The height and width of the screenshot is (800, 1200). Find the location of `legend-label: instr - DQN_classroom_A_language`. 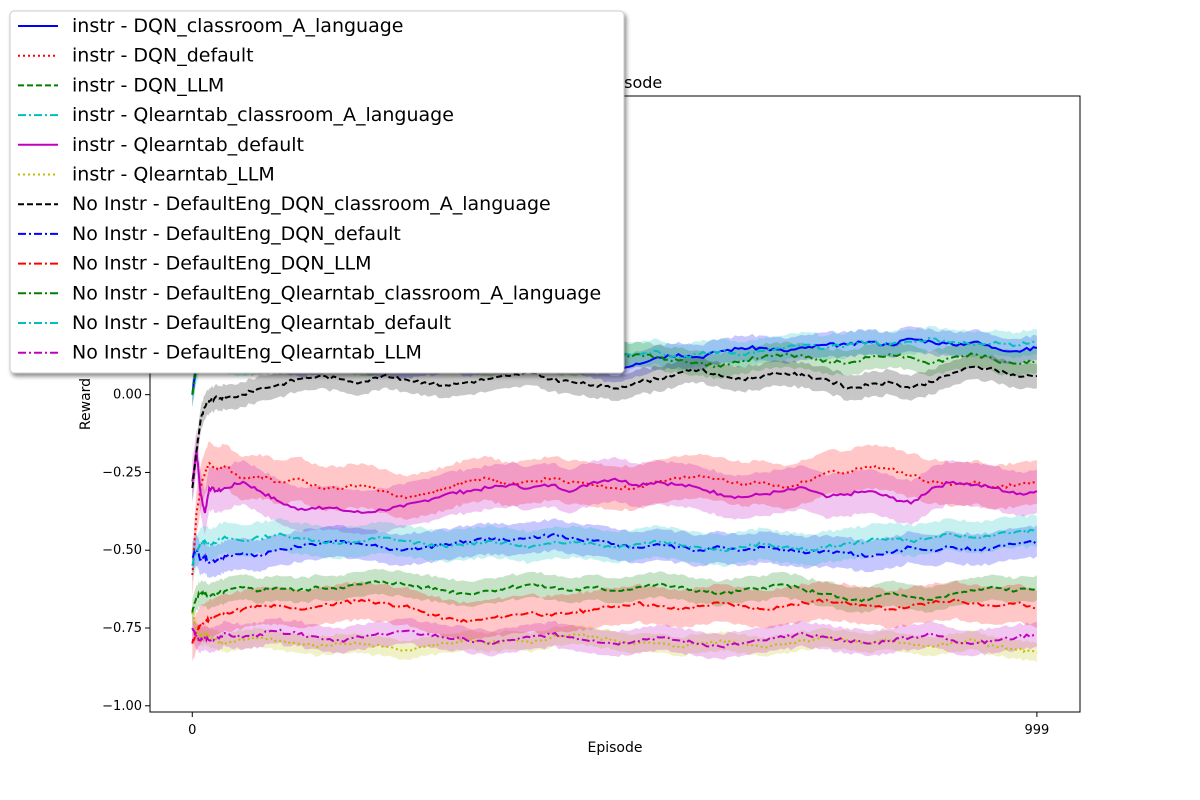

legend-label: instr - DQN_classroom_A_language is located at coordinates (238, 26).